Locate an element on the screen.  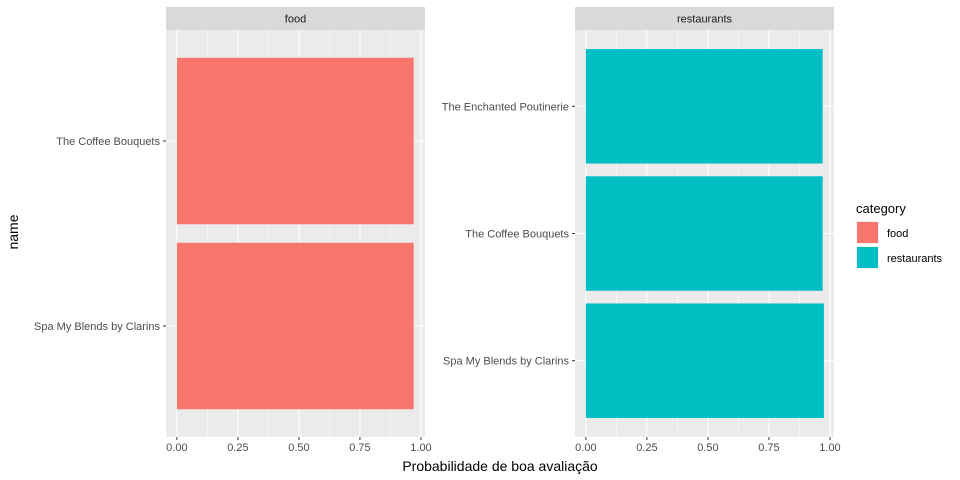
legend-label: food is located at coordinates (897, 234).